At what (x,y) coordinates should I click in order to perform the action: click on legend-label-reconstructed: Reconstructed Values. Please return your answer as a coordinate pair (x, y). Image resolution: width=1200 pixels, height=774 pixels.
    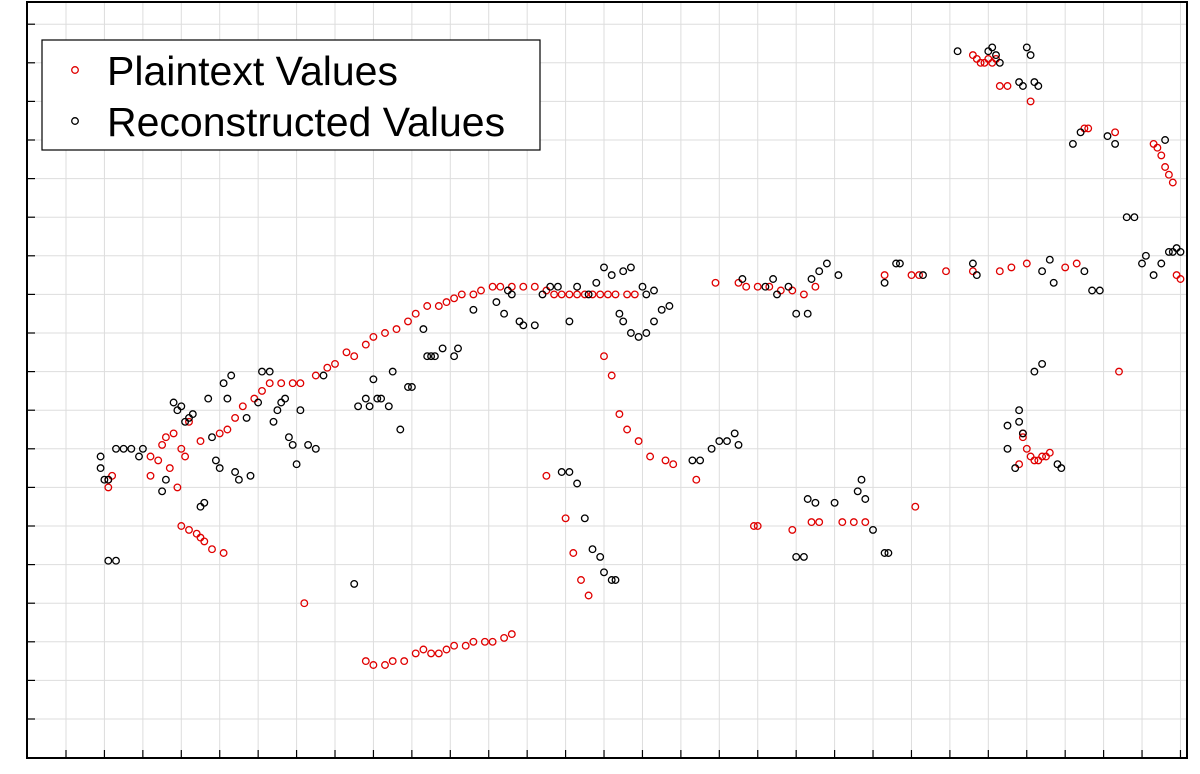
    Looking at the image, I should click on (306, 122).